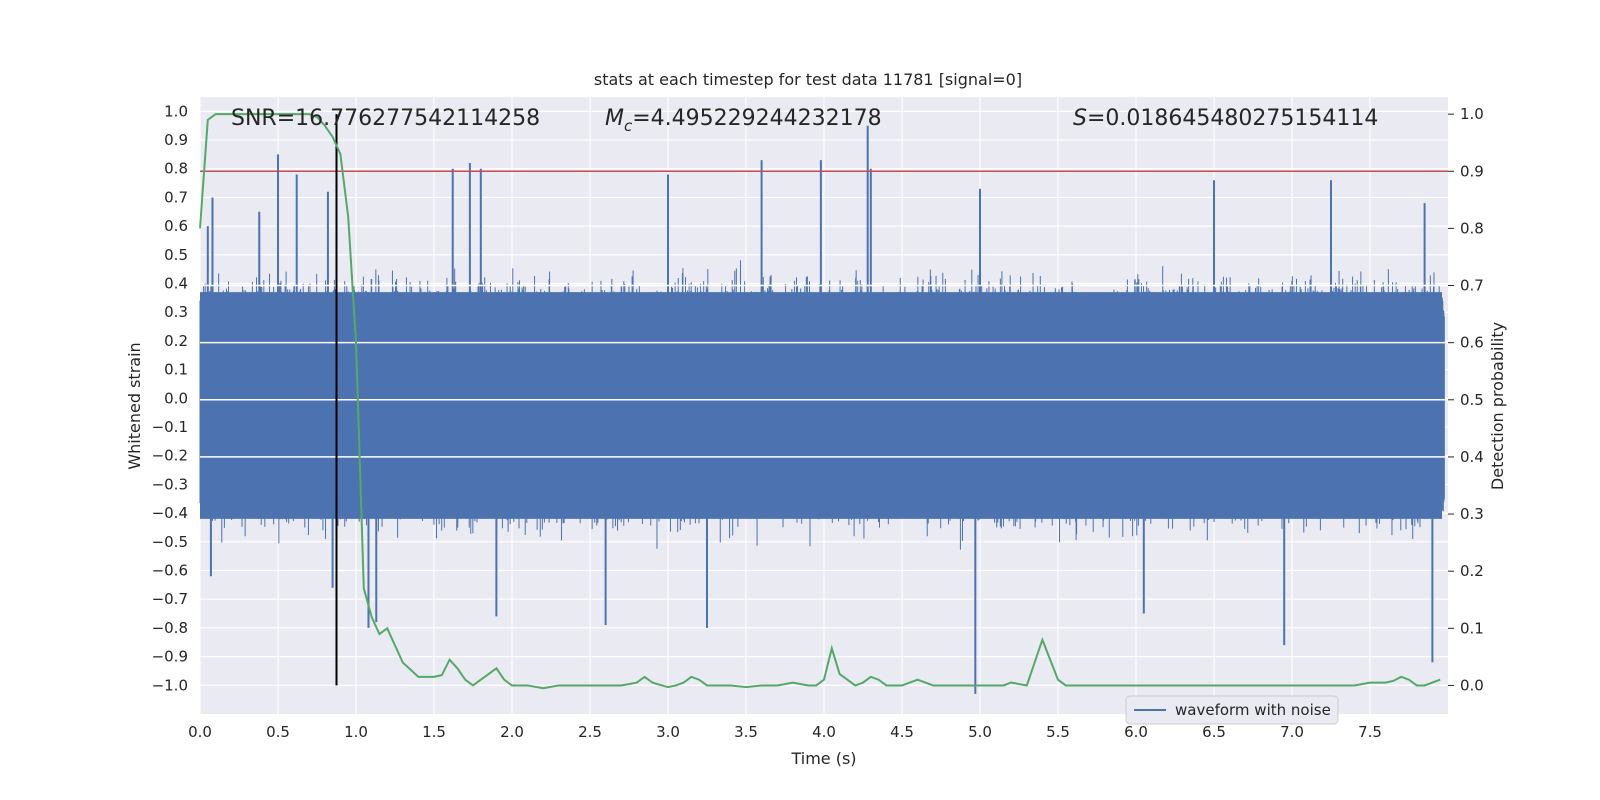 This screenshot has width=1600, height=800. Describe the element at coordinates (170, 571) in the screenshot. I see `y-left-tick-label: −0.6` at that location.